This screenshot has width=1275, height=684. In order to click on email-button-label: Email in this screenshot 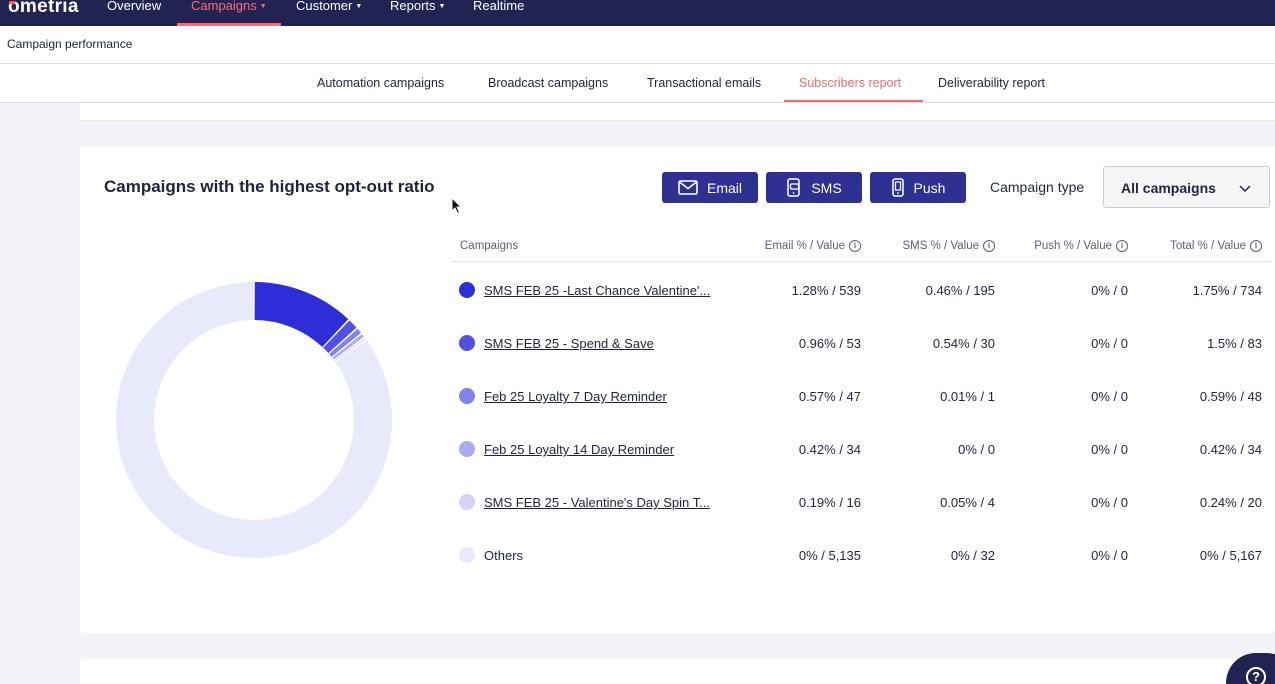, I will do `click(724, 187)`.